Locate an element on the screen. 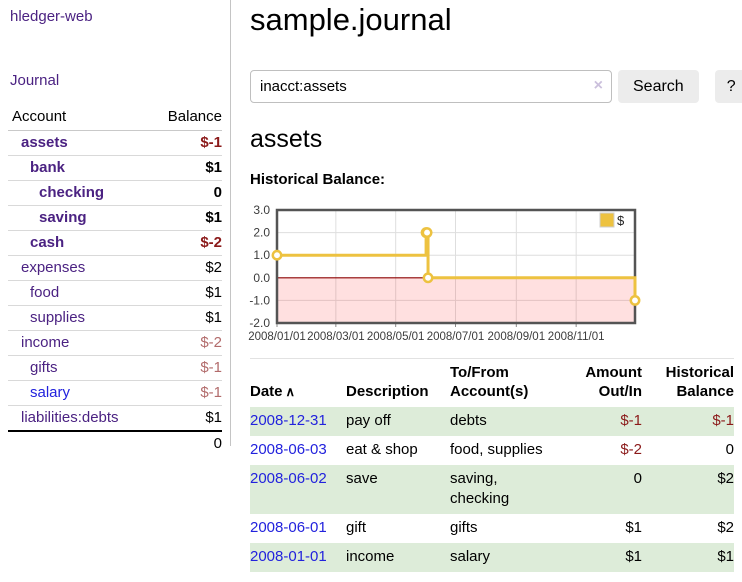 The width and height of the screenshot is (742, 582). account-row: assets $-1 is located at coordinates (115, 143).